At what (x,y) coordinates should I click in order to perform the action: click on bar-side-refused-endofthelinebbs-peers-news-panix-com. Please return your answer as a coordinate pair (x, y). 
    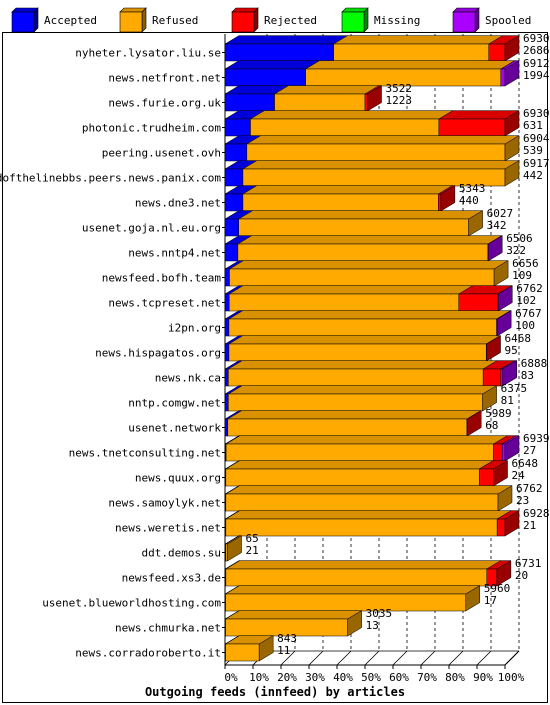
    Looking at the image, I should click on (512, 173).